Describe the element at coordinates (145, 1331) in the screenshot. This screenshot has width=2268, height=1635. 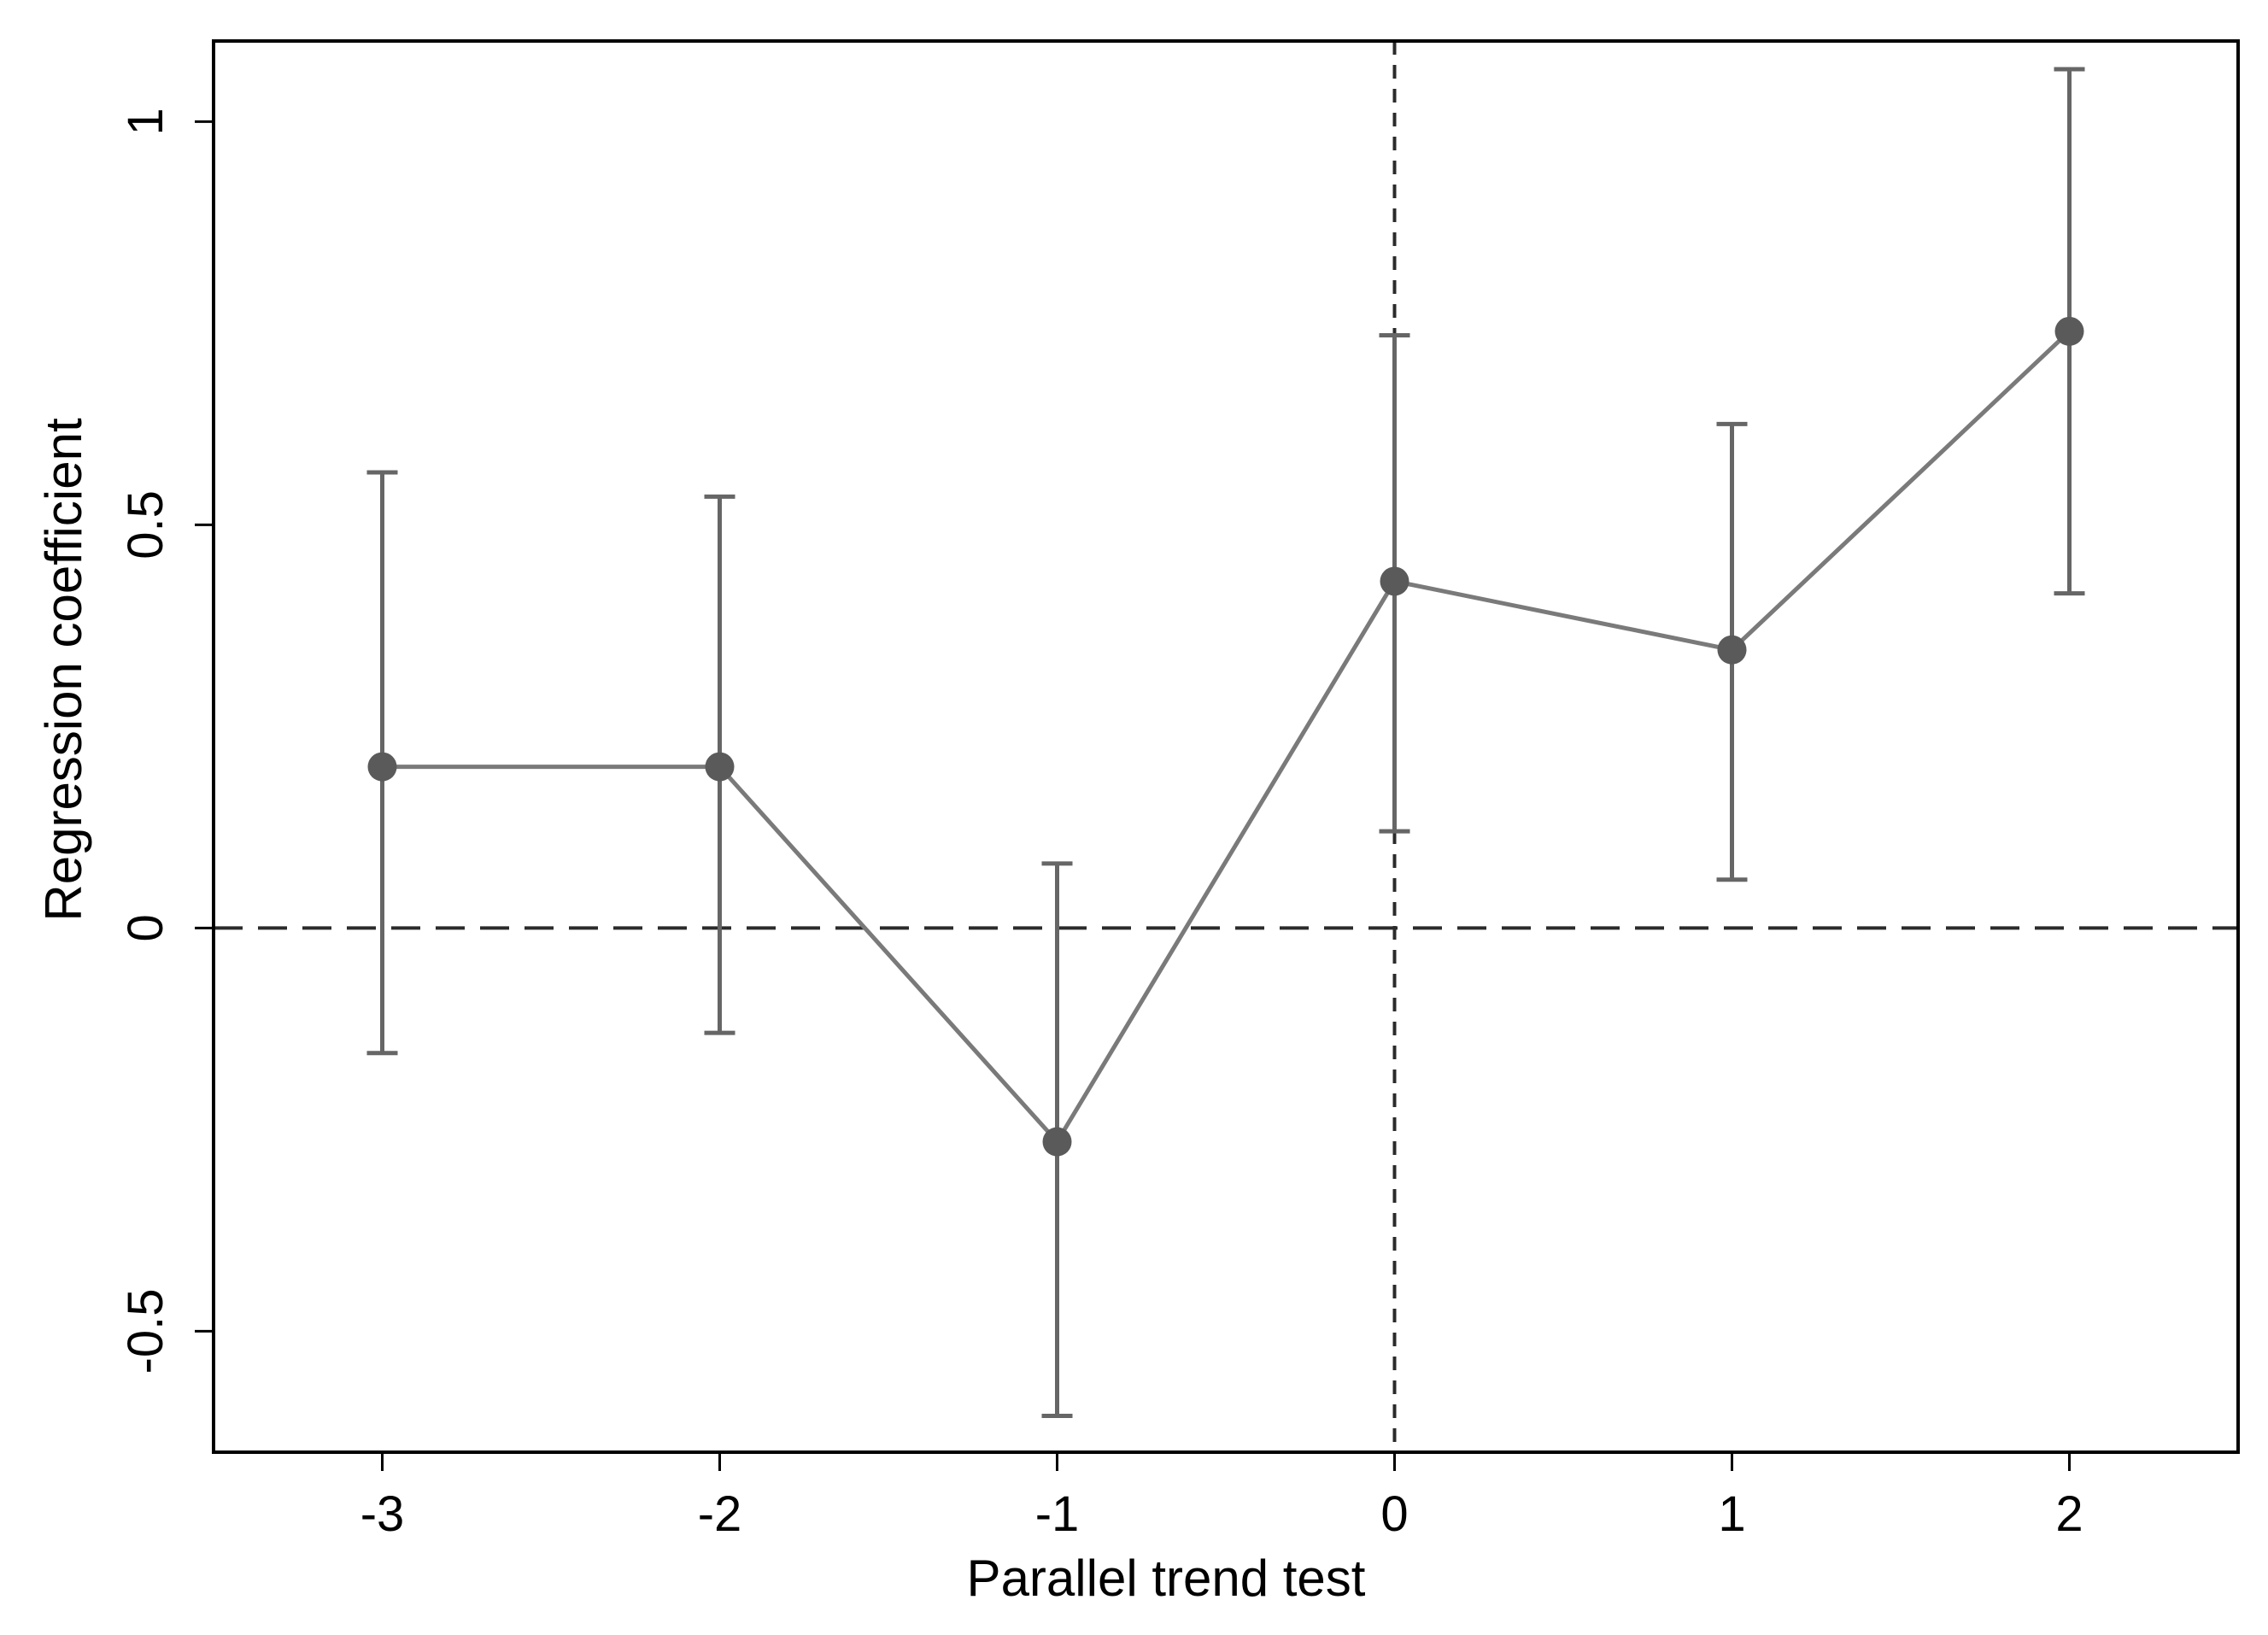
I see `y-tick-label: -0.5` at that location.